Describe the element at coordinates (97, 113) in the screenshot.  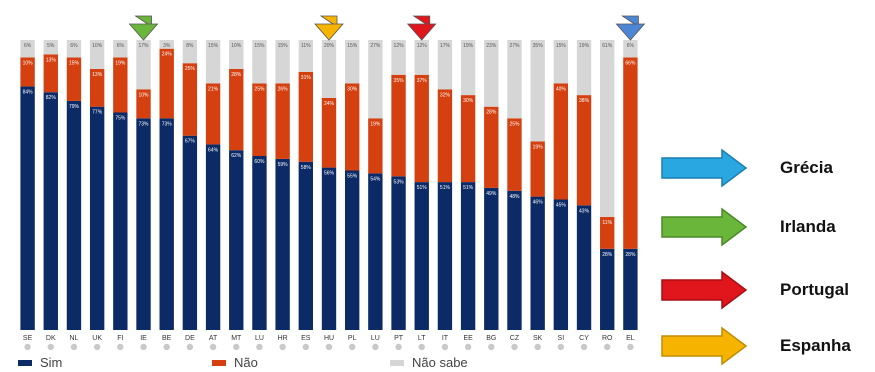
I see `data-label: 77%` at that location.